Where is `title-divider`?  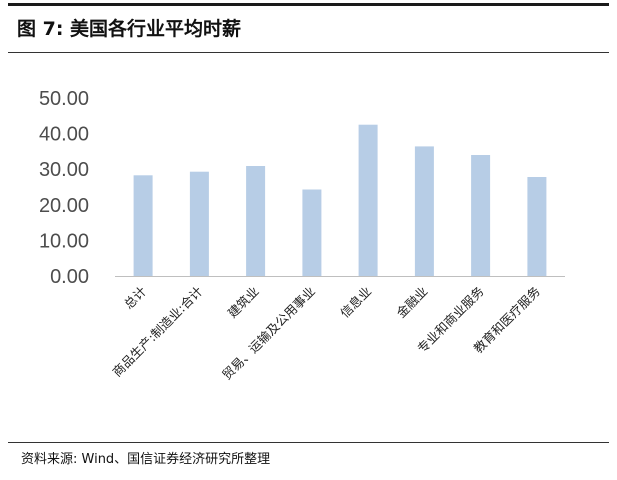
title-divider is located at coordinates (308, 52).